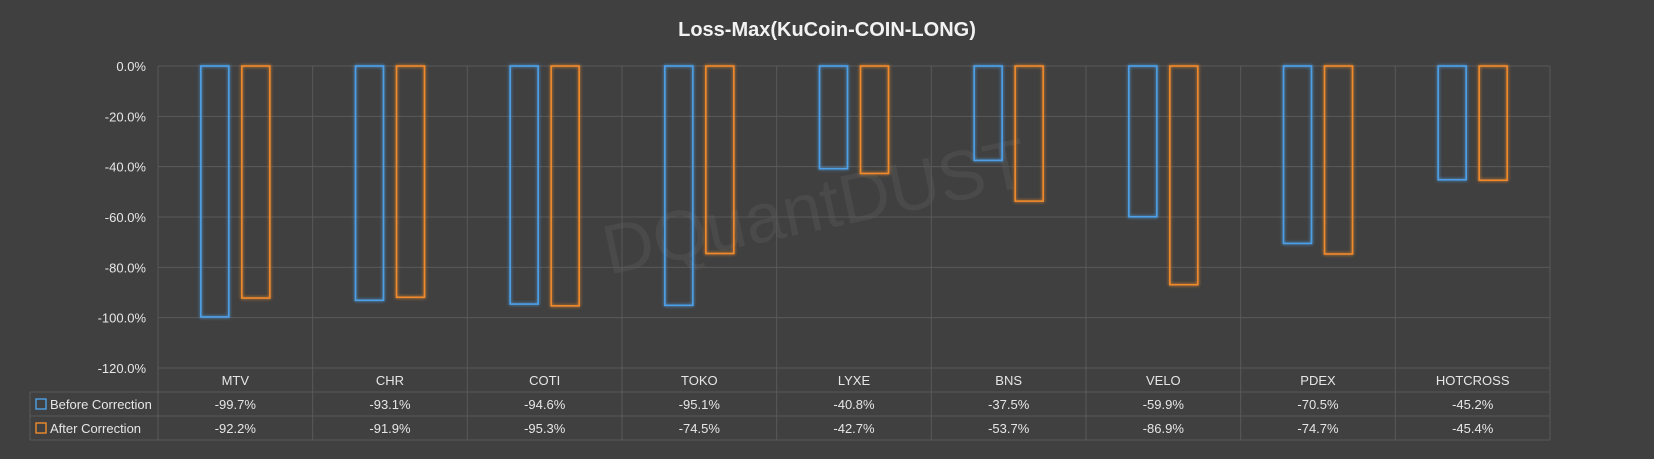 The image size is (1654, 459). What do you see at coordinates (544, 380) in the screenshot?
I see `category-label: COTI` at bounding box center [544, 380].